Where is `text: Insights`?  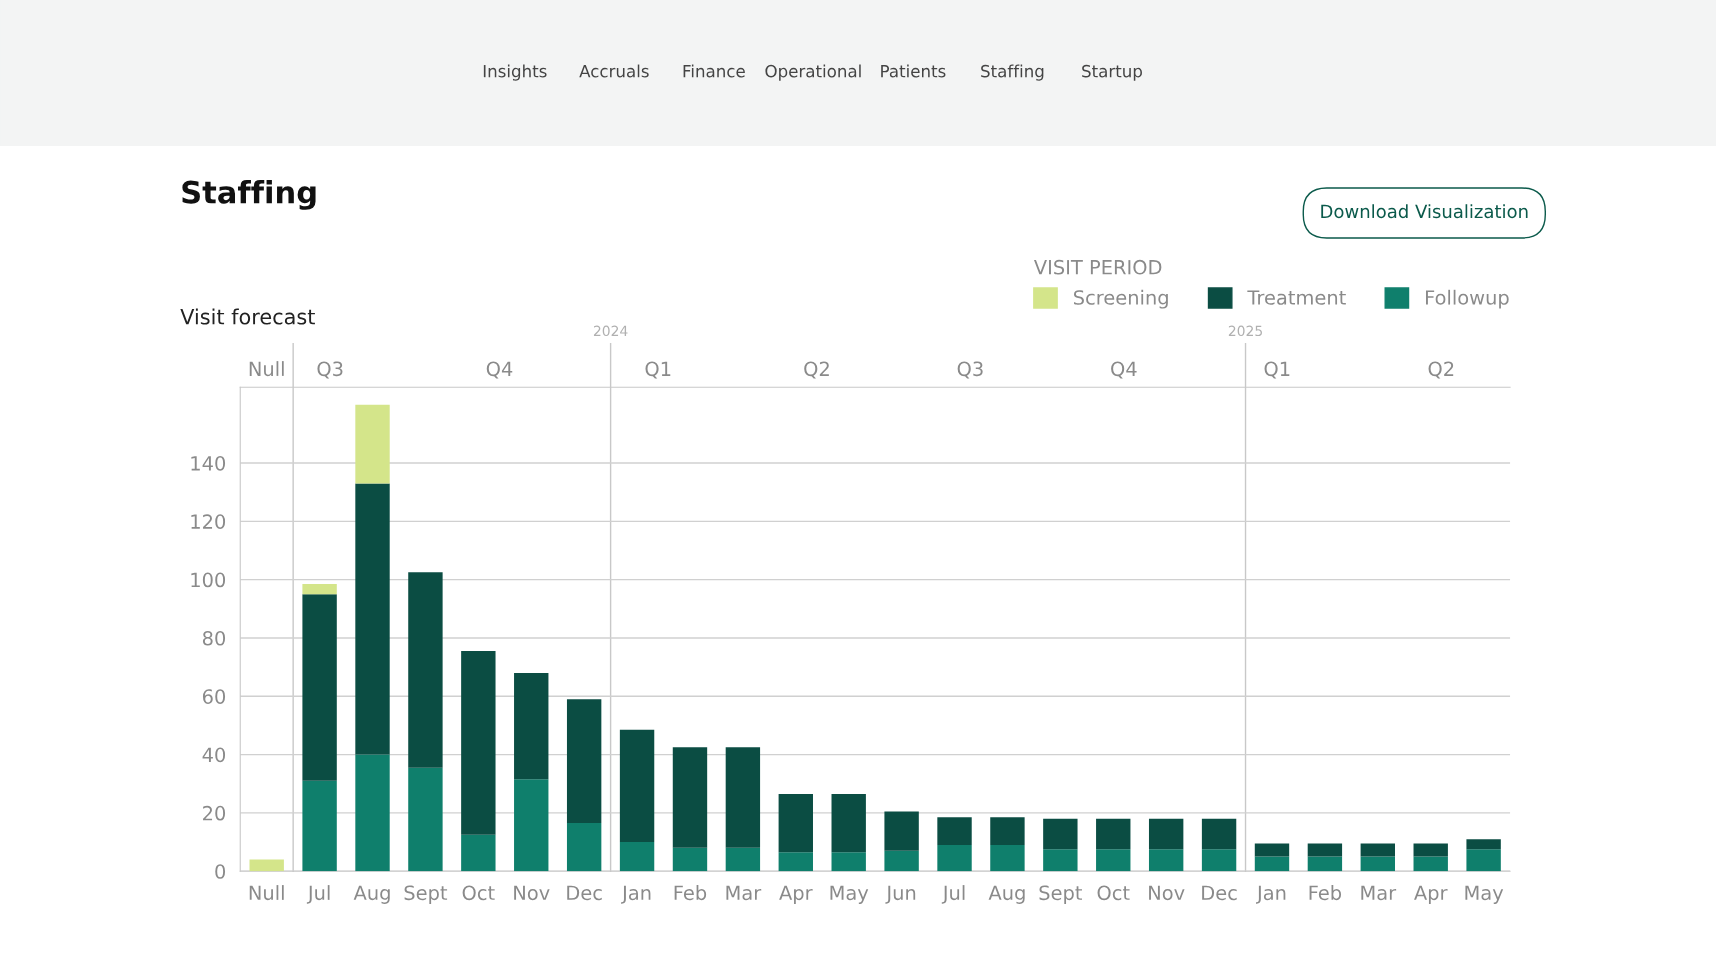
text: Insights is located at coordinates (515, 72).